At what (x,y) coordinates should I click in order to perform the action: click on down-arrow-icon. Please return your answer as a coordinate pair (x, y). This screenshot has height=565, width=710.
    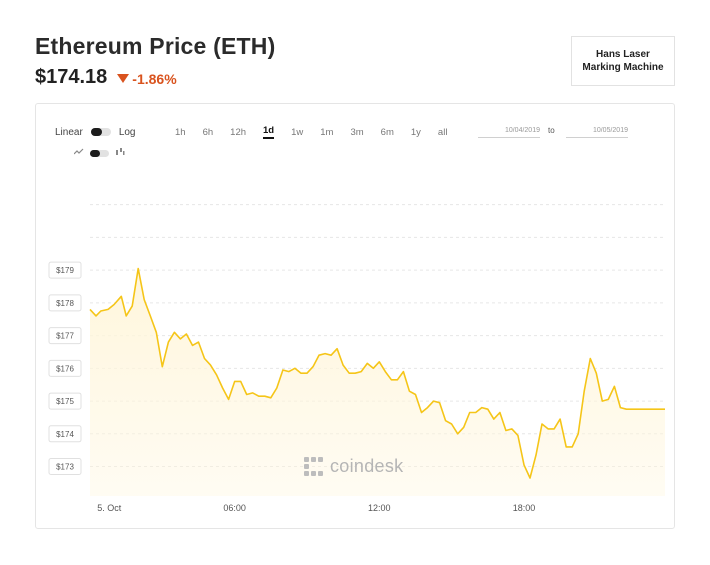
    Looking at the image, I should click on (123, 78).